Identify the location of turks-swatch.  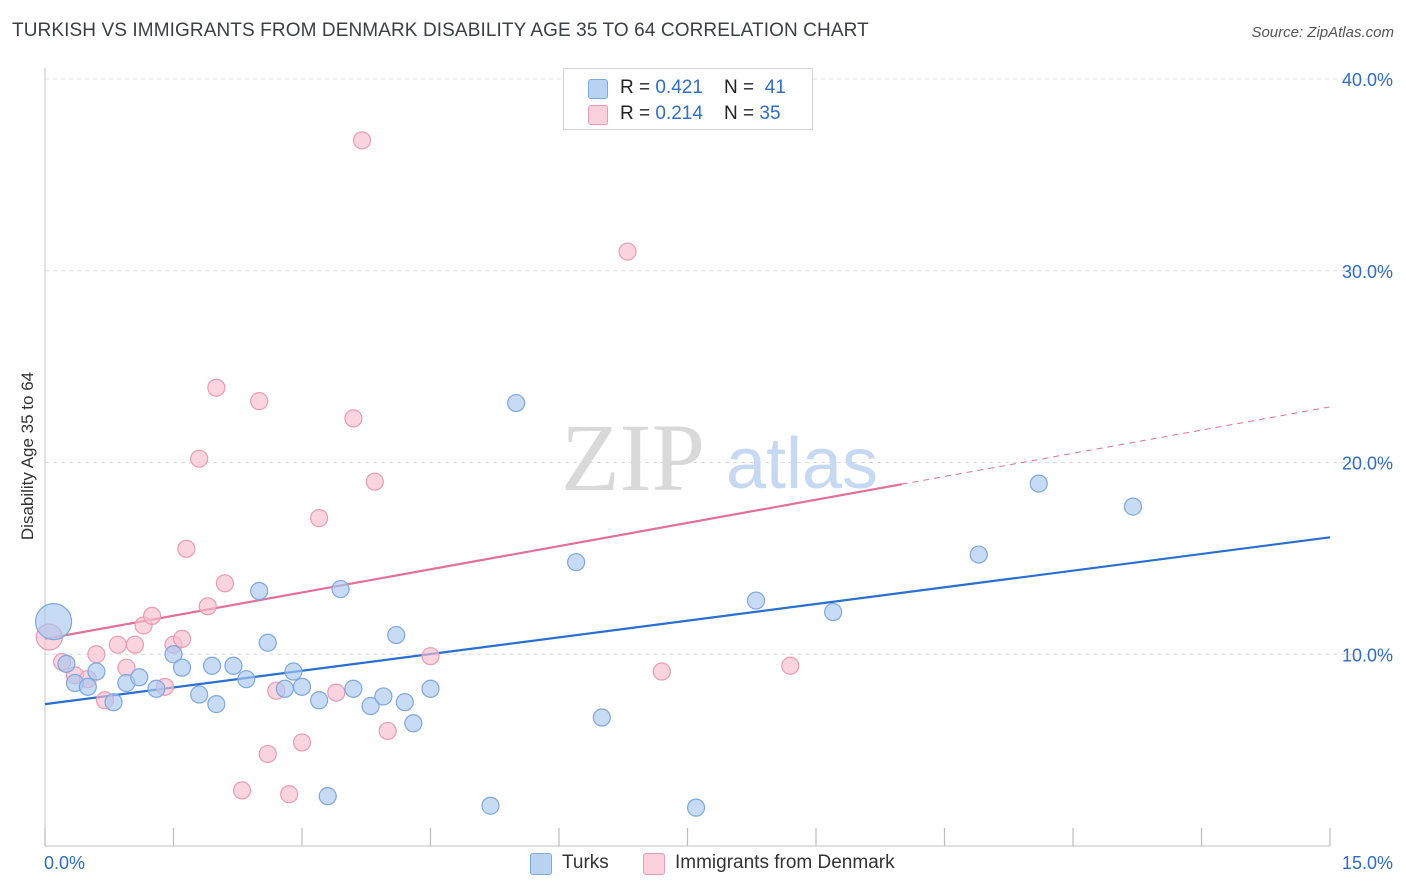
(598, 89).